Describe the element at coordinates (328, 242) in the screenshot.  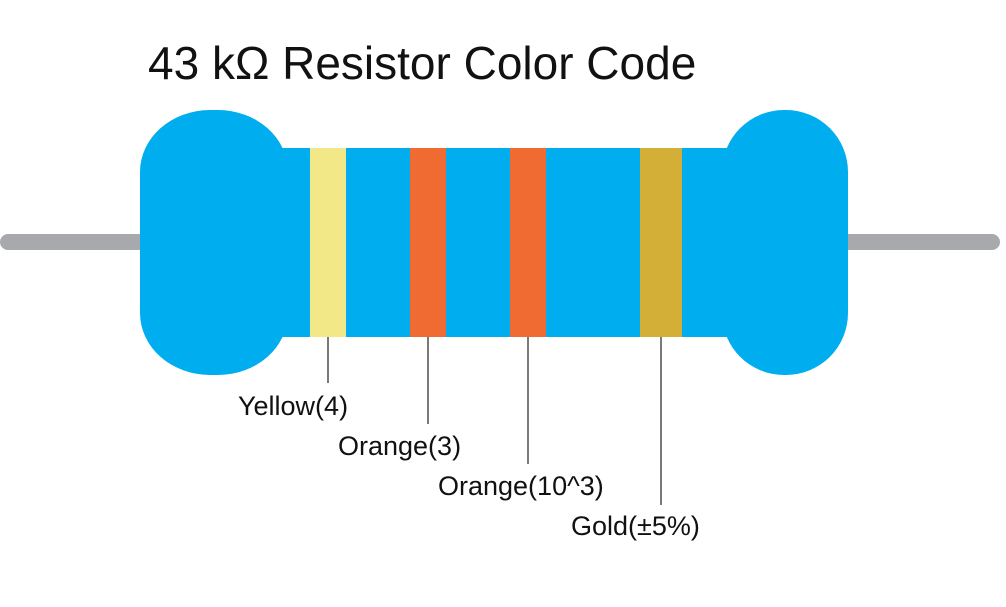
I see `band-yellow` at that location.